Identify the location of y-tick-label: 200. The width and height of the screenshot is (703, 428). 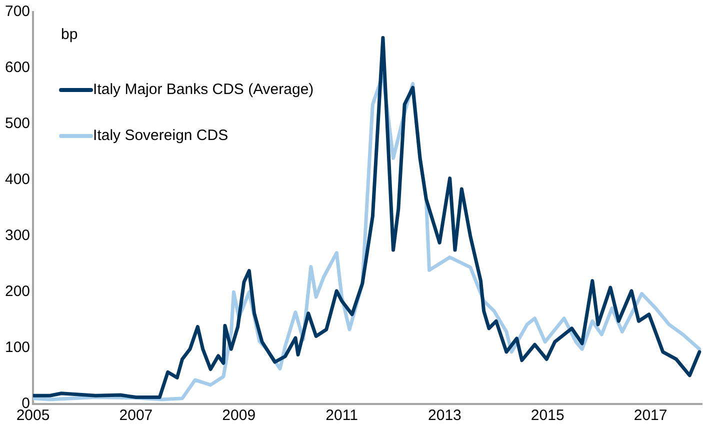
(17, 291).